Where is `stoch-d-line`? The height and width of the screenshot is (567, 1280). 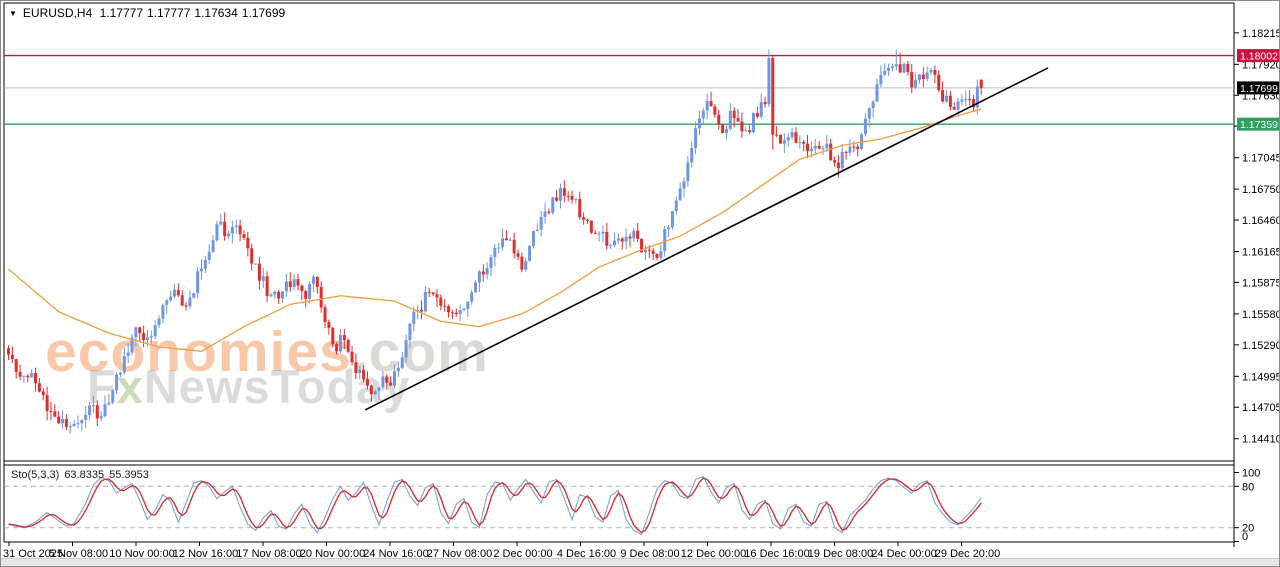
stoch-d-line is located at coordinates (495, 505).